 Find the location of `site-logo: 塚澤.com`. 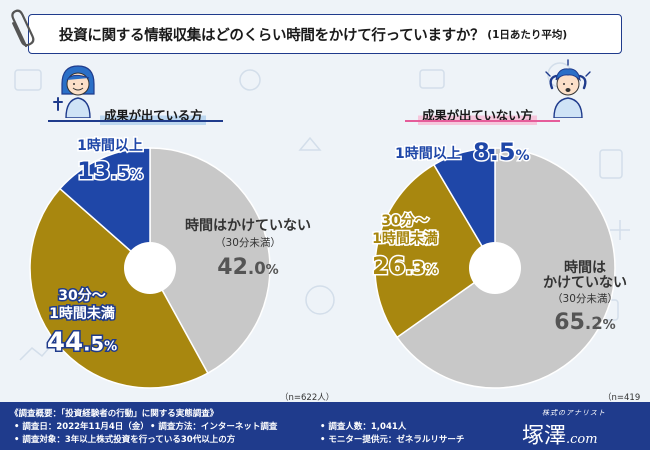

site-logo: 塚澤.com is located at coordinates (560, 434).